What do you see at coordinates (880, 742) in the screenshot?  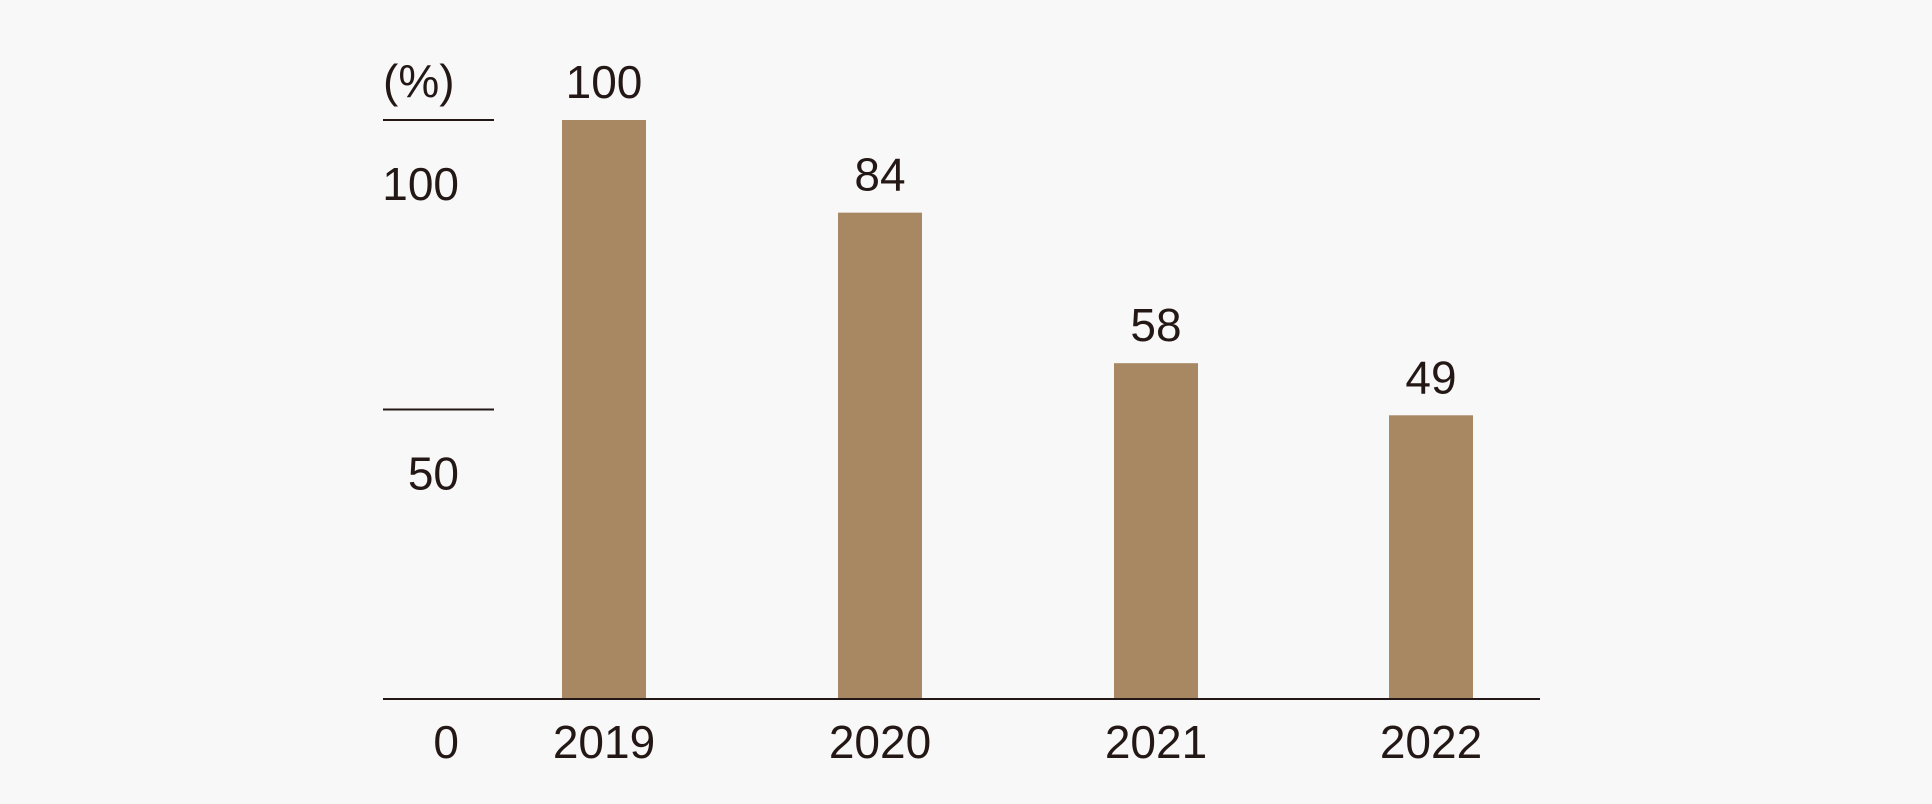 I see `x-tick-label: 2020` at bounding box center [880, 742].